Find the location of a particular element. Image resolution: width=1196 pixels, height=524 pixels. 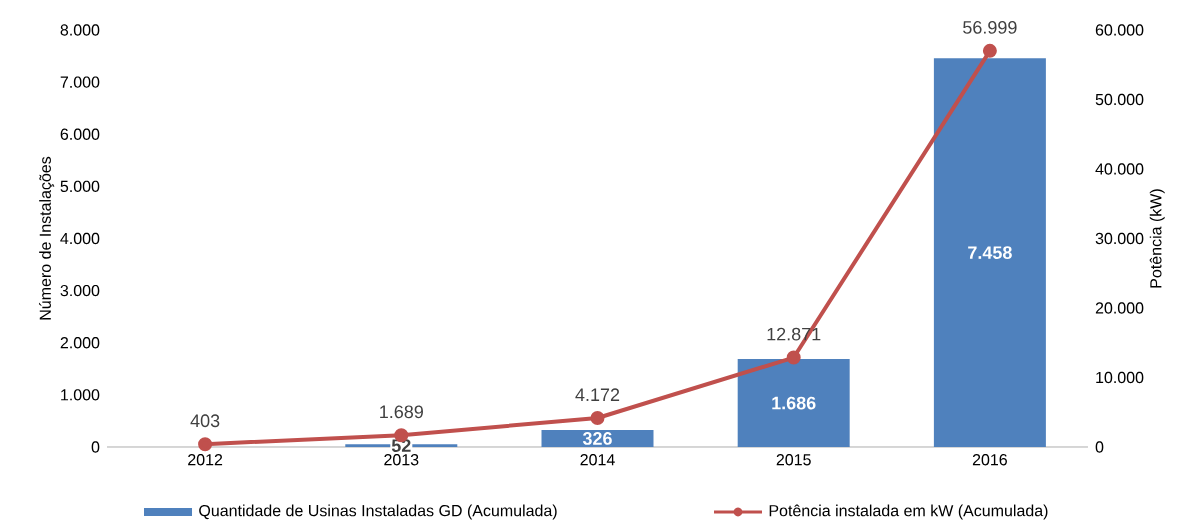

x-tick-label: 2014 is located at coordinates (597, 460).